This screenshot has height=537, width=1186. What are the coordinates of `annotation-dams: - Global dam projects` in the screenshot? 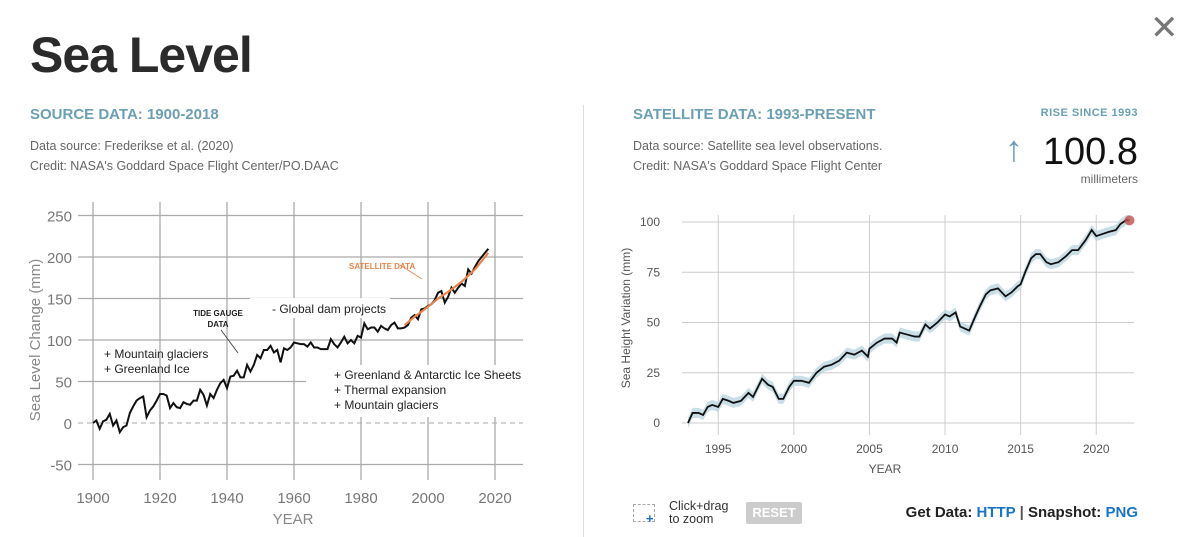 It's located at (329, 309).